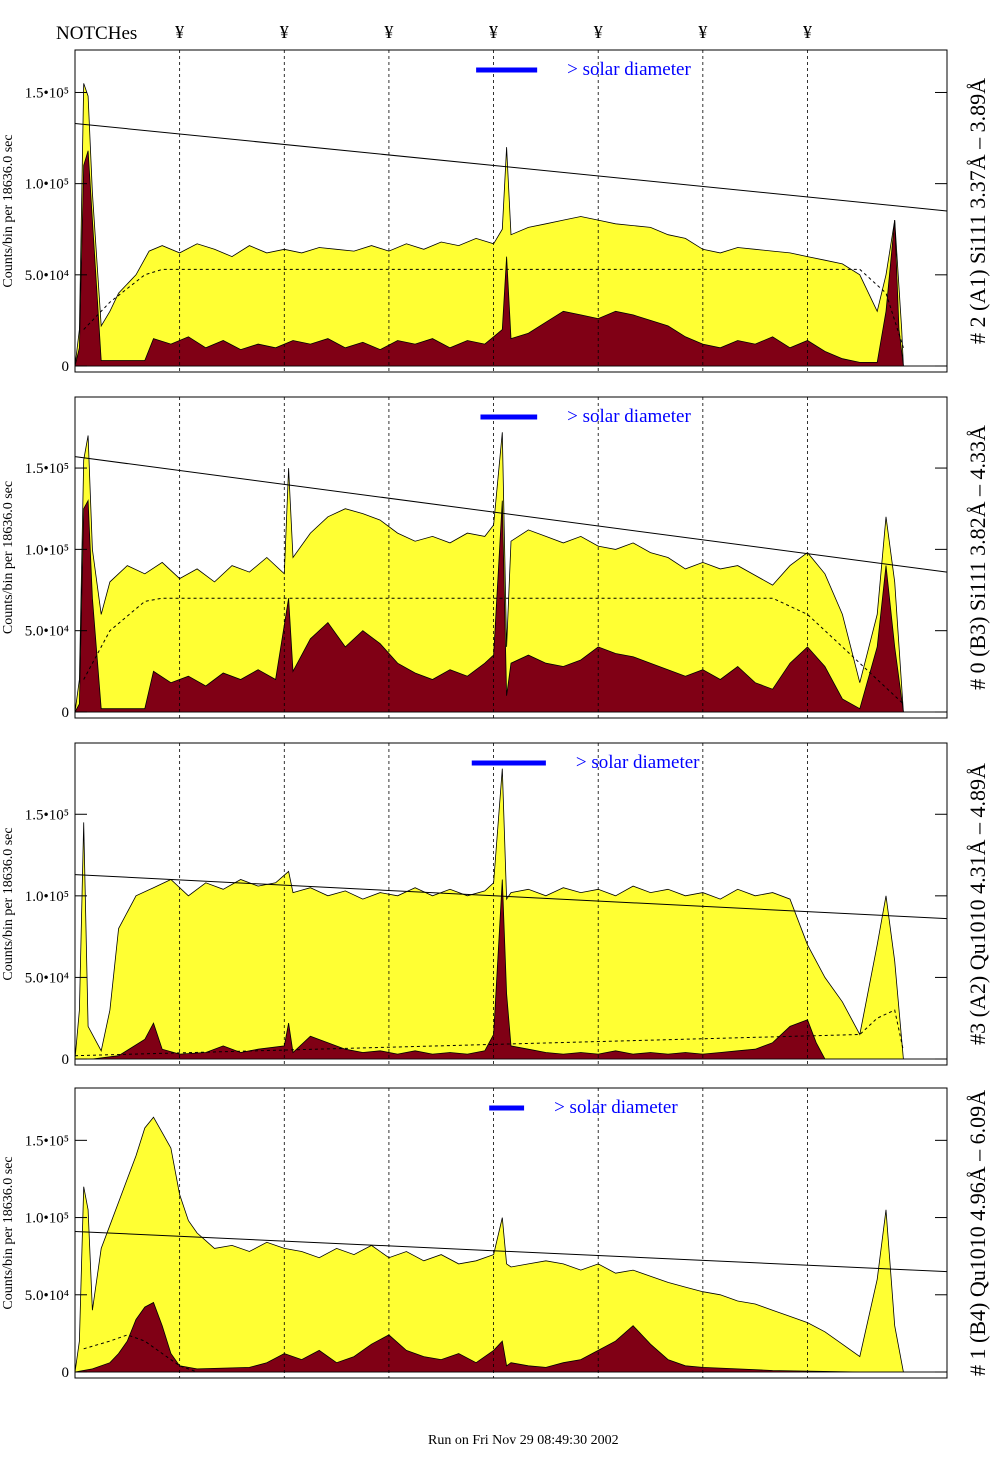 Image resolution: width=1004 pixels, height=1477 pixels. Describe the element at coordinates (977, 904) in the screenshot. I see `panel-range-label: #3 (A2) Qu1010 4.31Å – 4.89Å` at that location.